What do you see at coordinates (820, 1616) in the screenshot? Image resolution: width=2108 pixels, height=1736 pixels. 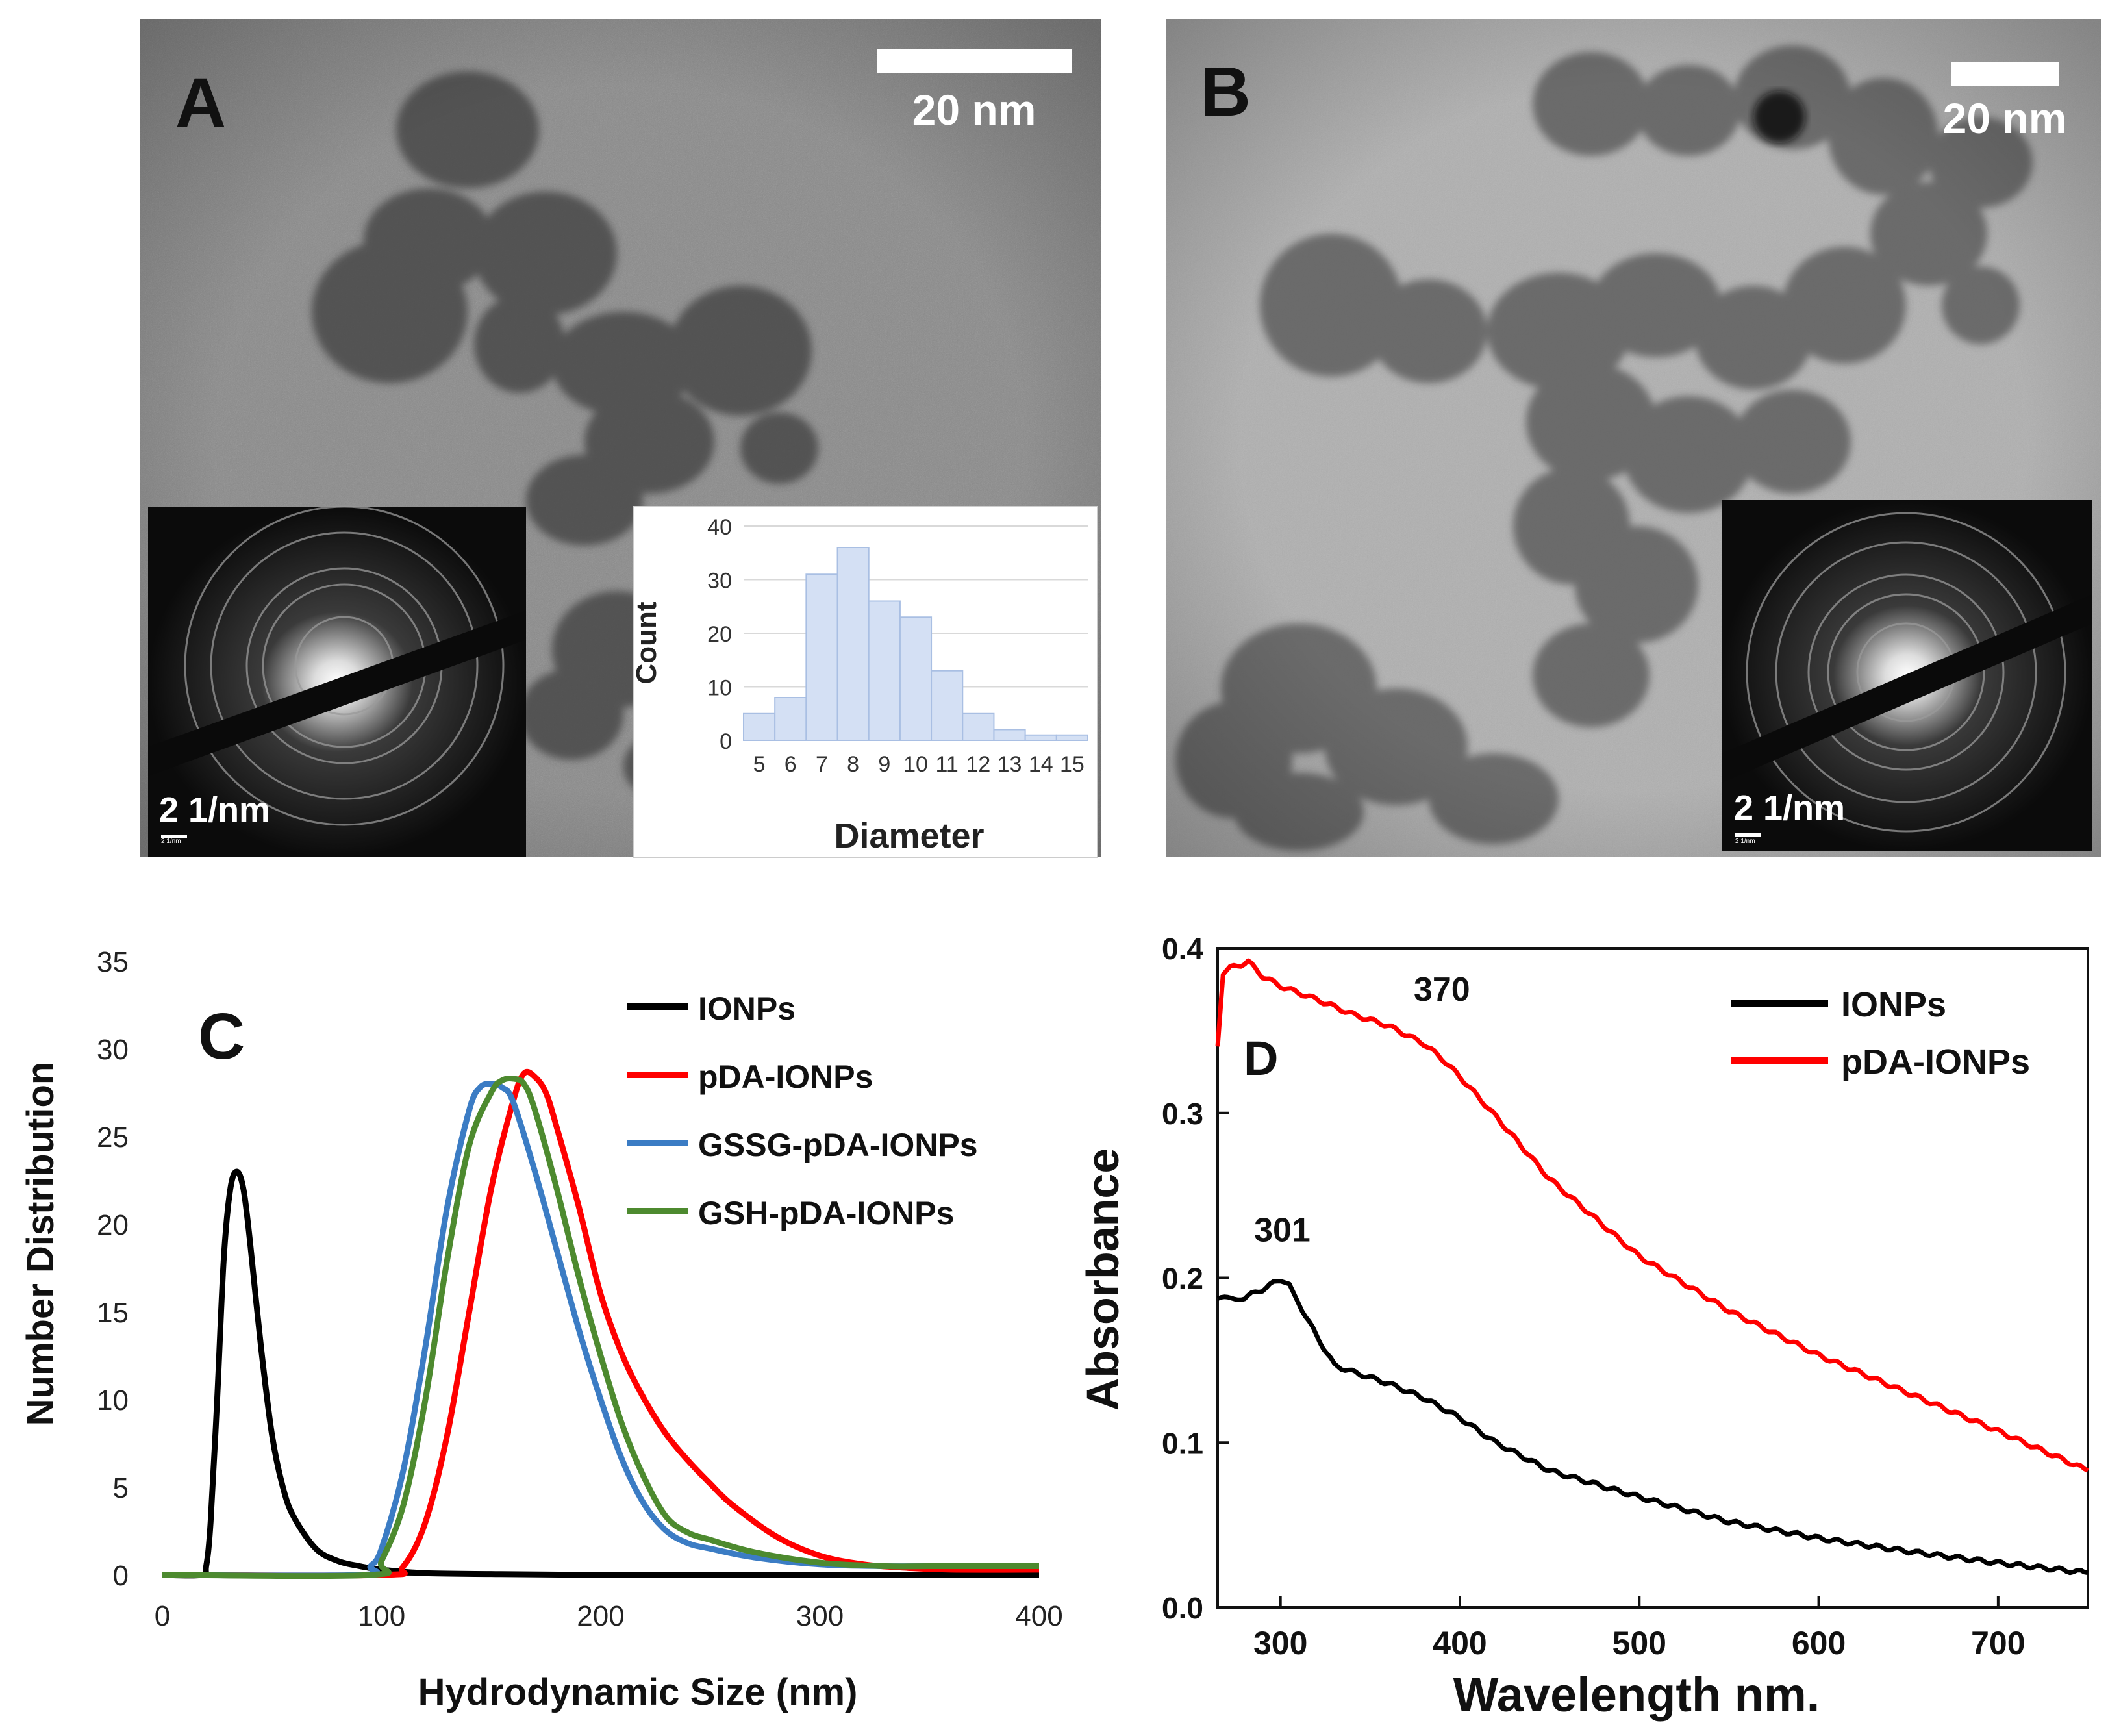 I see `dls-xtick-label: 300` at bounding box center [820, 1616].